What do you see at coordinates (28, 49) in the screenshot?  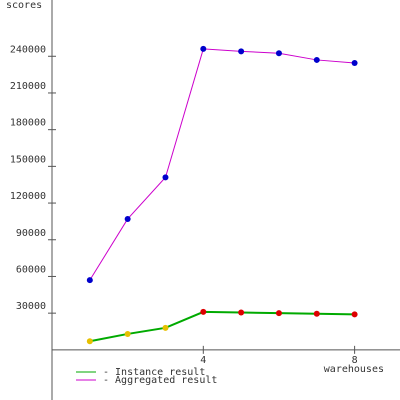 I see `y-tick-label: 240000` at bounding box center [28, 49].